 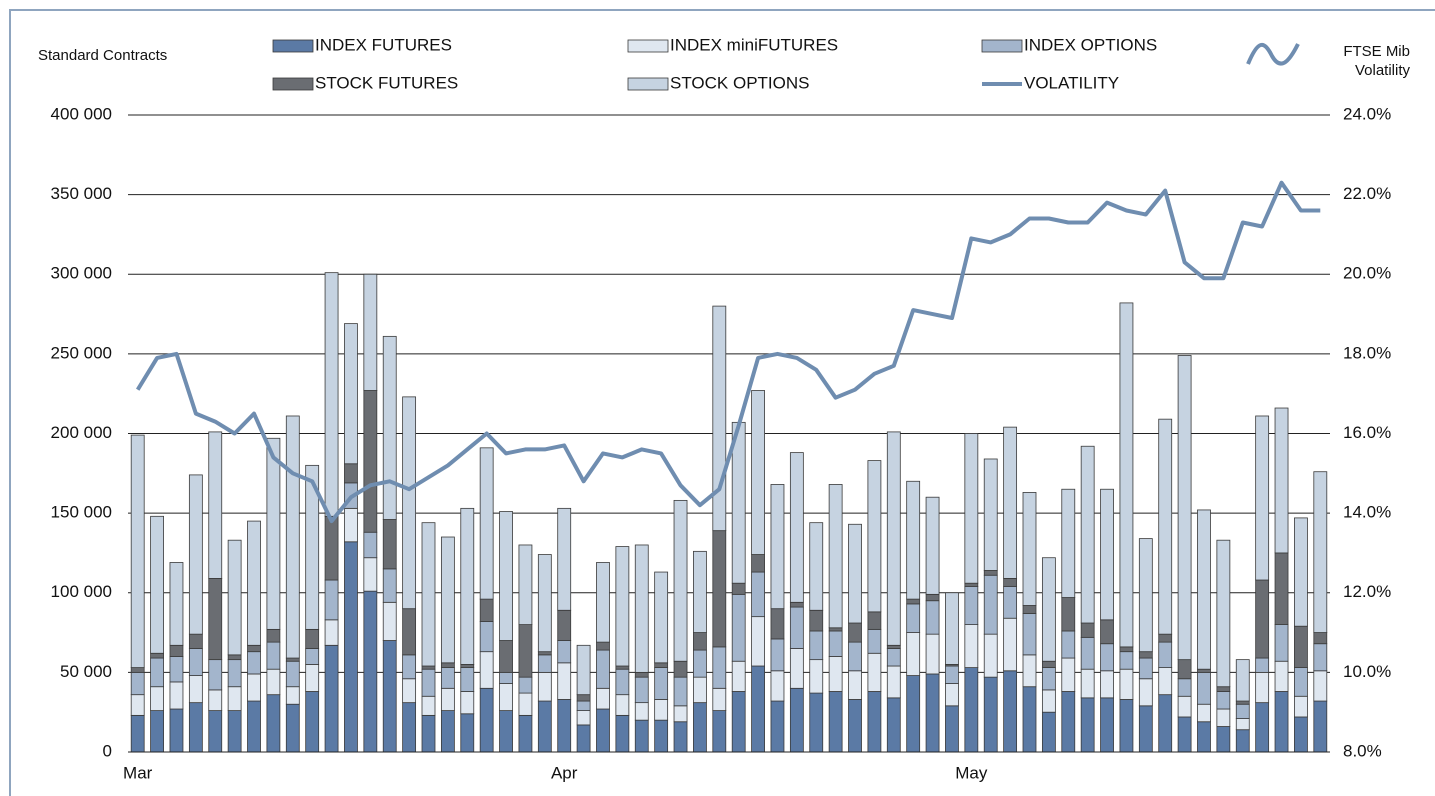 What do you see at coordinates (1367, 113) in the screenshot?
I see `y2-tick-label: 24.0%` at bounding box center [1367, 113].